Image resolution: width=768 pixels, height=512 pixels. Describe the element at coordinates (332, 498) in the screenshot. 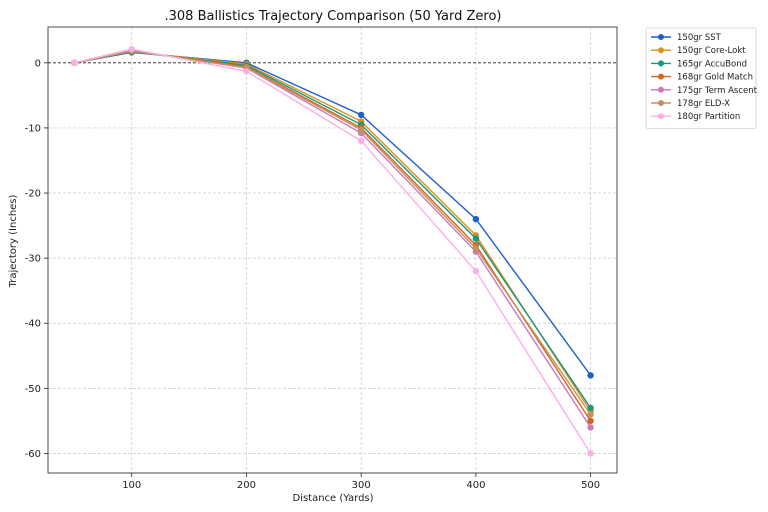

I see `x-axis-title: Distance (Yards)` at that location.